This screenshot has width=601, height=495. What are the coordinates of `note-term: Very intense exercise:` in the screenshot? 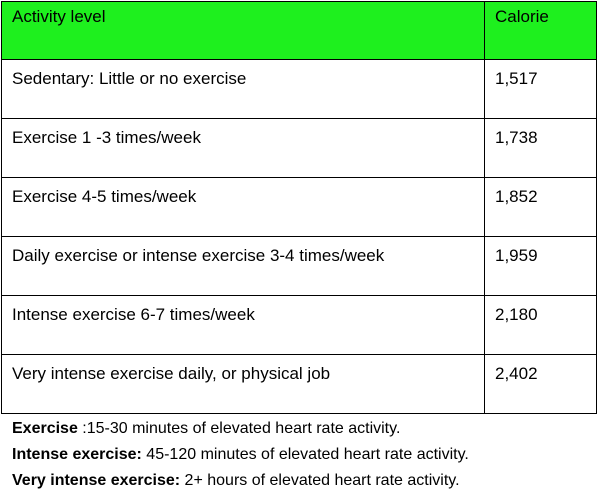 It's located at (96, 480).